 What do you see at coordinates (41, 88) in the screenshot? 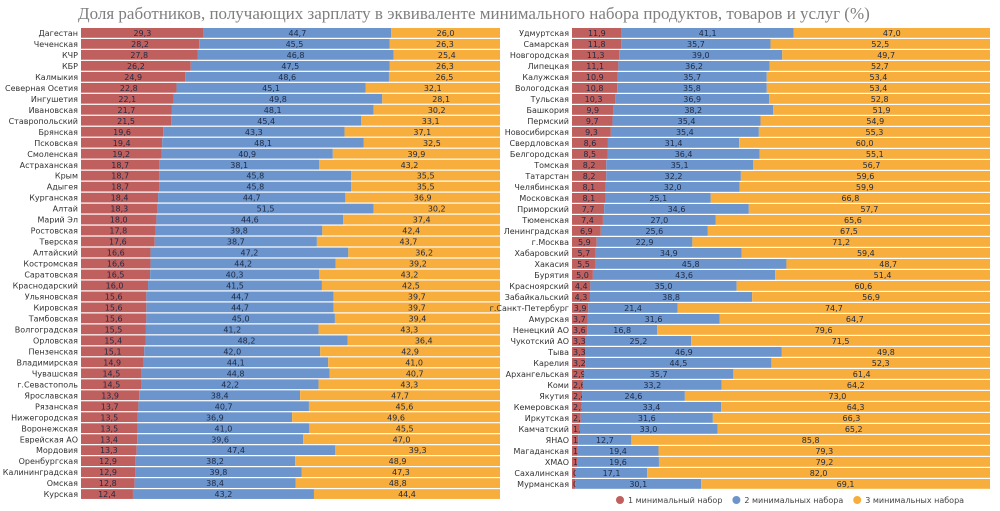
I see `category-label: Северная Осетия` at bounding box center [41, 88].